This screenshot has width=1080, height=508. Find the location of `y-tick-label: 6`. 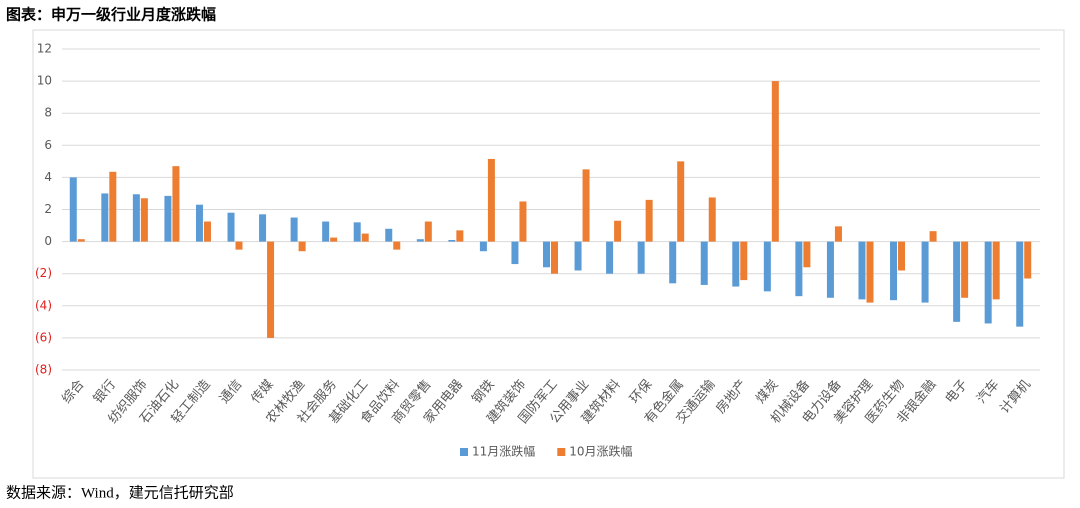

y-tick-label: 6 is located at coordinates (48, 145).